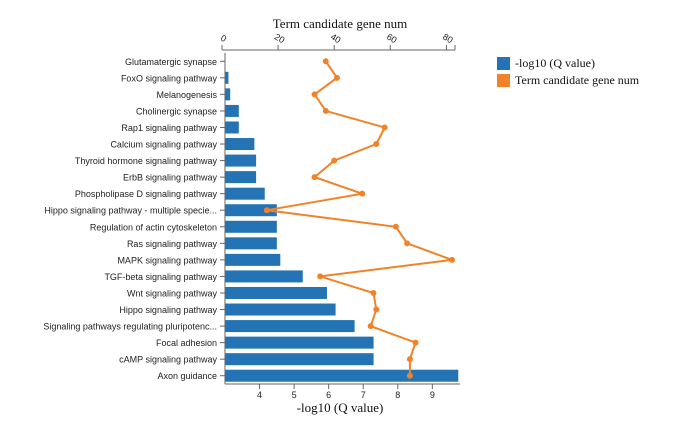 This screenshot has width=700, height=421. What do you see at coordinates (555, 63) in the screenshot?
I see `legend-label-bar: -log10 (Q value)` at bounding box center [555, 63].